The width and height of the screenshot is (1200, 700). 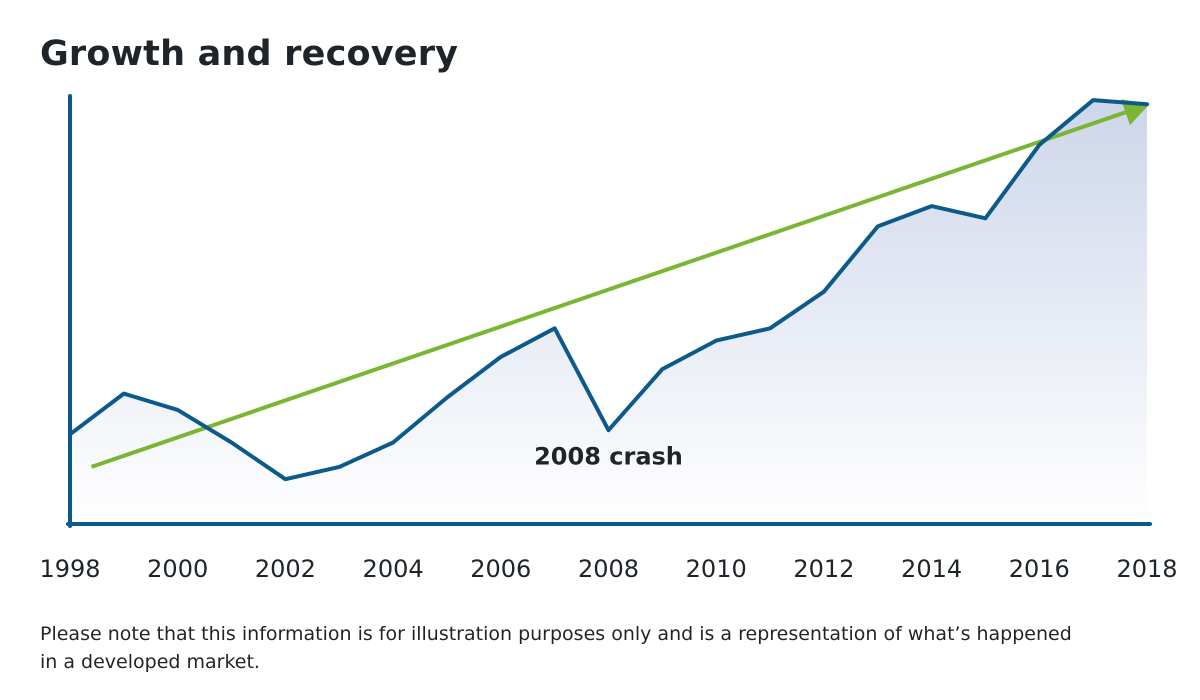 What do you see at coordinates (393, 569) in the screenshot?
I see `x-tick-label-2004: 2004` at bounding box center [393, 569].